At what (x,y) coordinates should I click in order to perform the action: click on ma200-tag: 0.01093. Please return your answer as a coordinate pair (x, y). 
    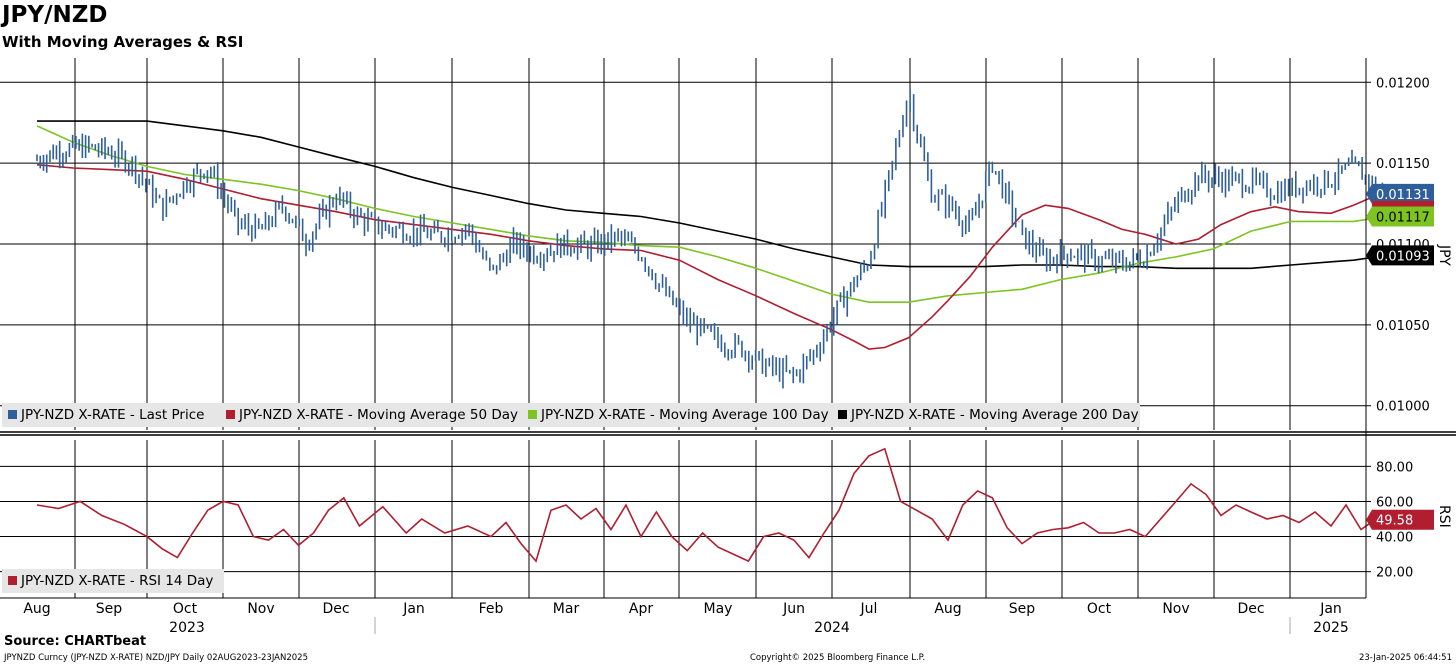
    Looking at the image, I should click on (1403, 256).